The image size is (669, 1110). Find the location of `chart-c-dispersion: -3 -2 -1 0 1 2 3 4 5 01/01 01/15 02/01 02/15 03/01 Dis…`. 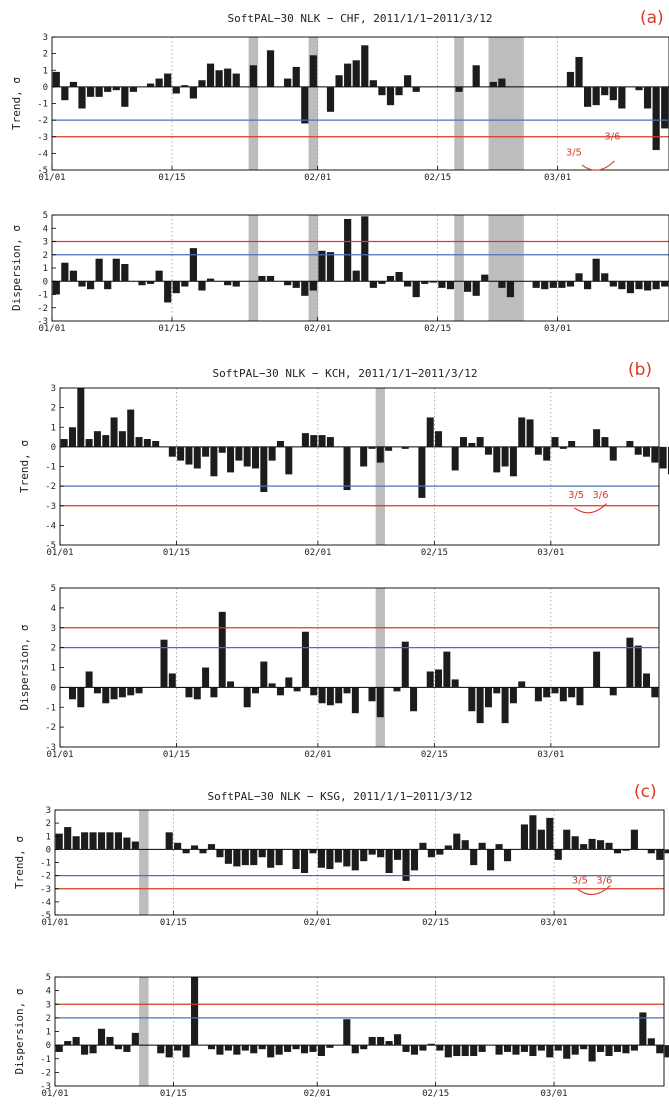

chart-c-dispersion: -3 -2 -1 0 1 2 3 4 5 01/01 01/15 02/01 02/15 03/01 Dis… is located at coordinates (341, 1036).